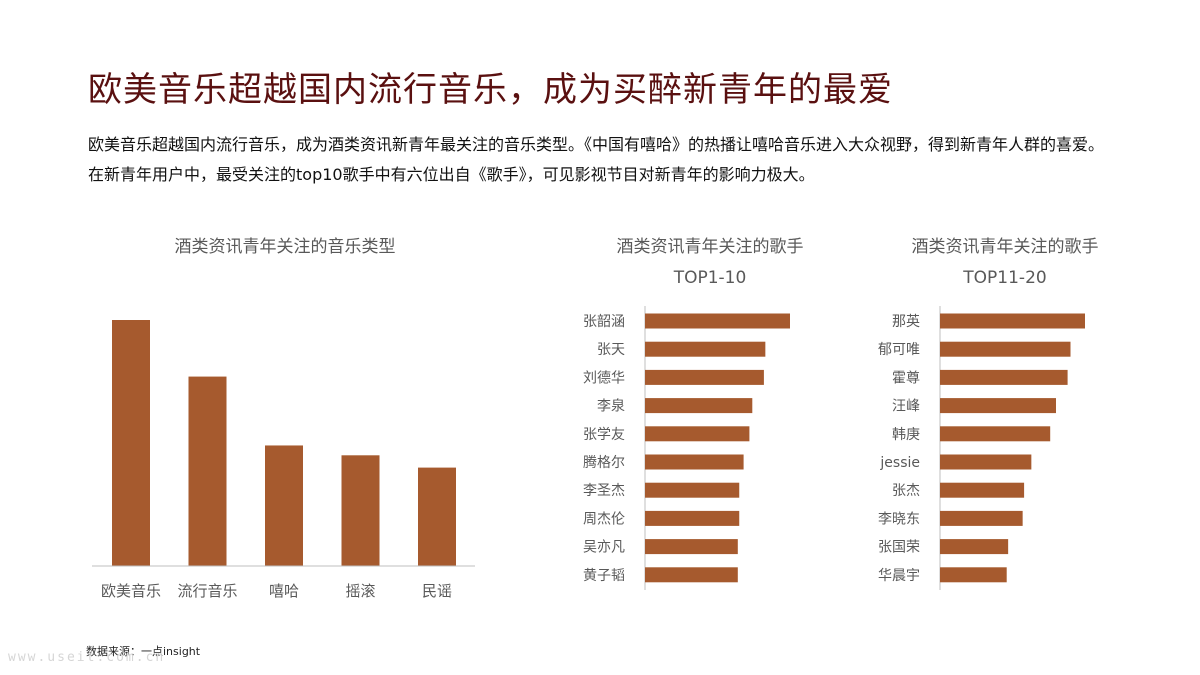  What do you see at coordinates (604, 491) in the screenshot?
I see `category-tick-label: 李圣杰` at bounding box center [604, 491].